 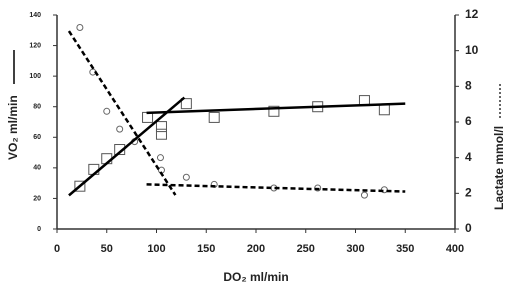 What do you see at coordinates (37, 137) in the screenshot?
I see `y-tick-label: 60` at bounding box center [37, 137].